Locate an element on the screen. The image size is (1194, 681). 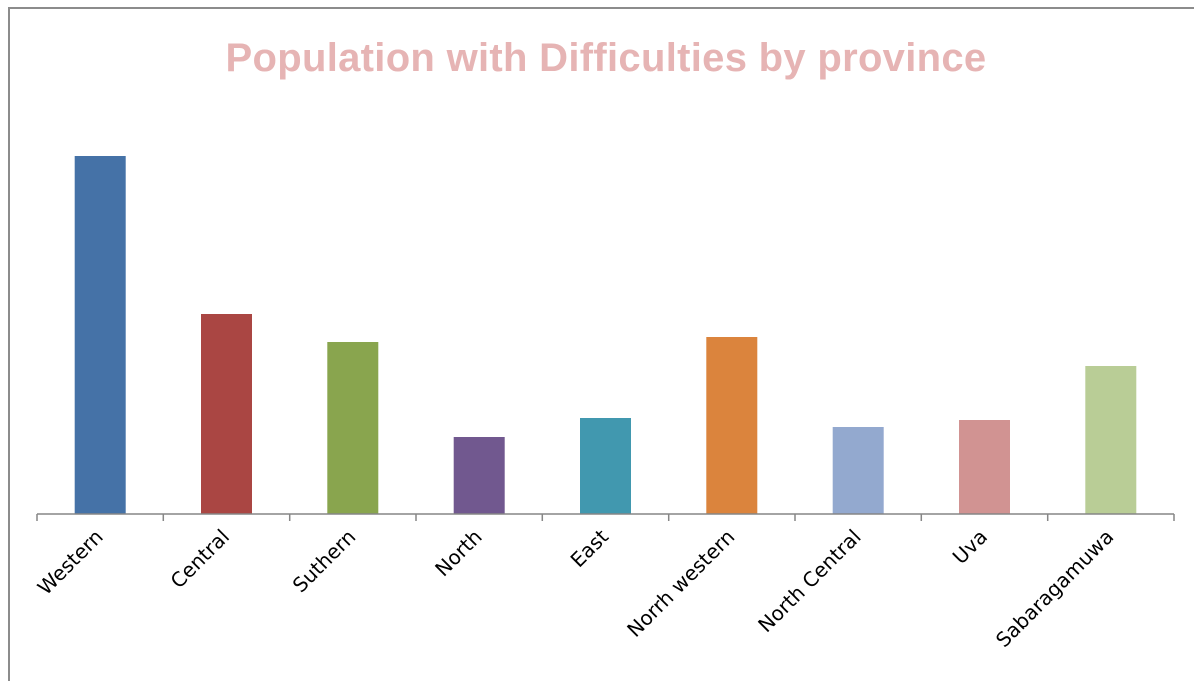
x-tick-label: Western is located at coordinates (70, 562).